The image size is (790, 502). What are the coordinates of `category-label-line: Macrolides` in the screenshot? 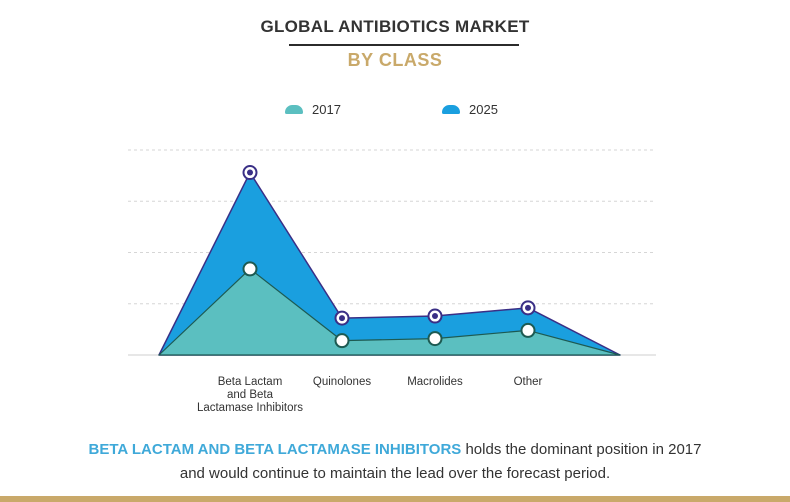 It's located at (435, 382).